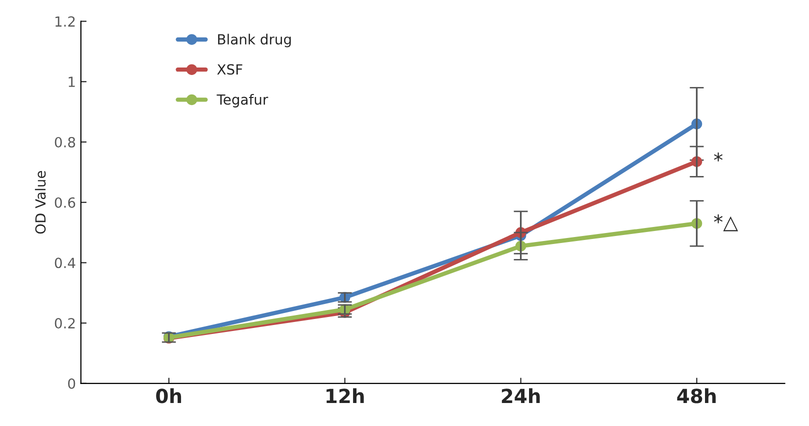 This screenshot has height=426, width=809. I want to click on x-tick-label: 12h, so click(345, 396).